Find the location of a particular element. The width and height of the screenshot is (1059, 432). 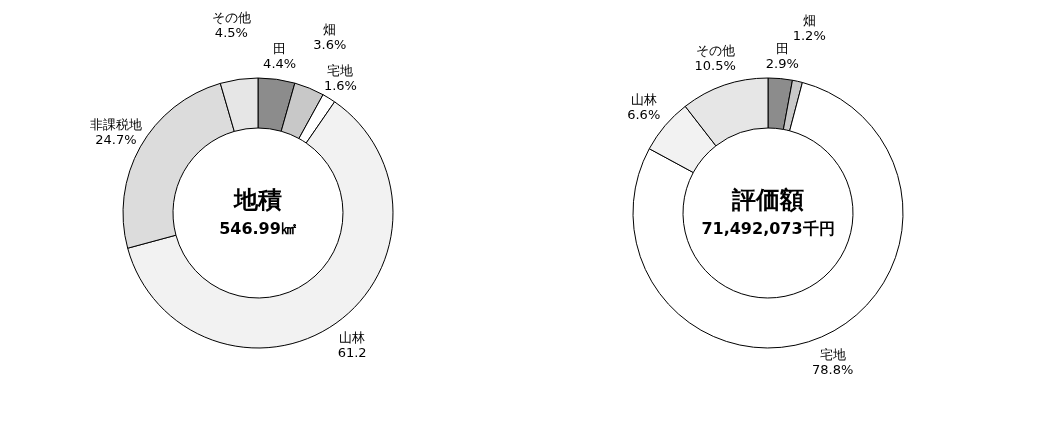

data-label: 2.9% is located at coordinates (782, 63).